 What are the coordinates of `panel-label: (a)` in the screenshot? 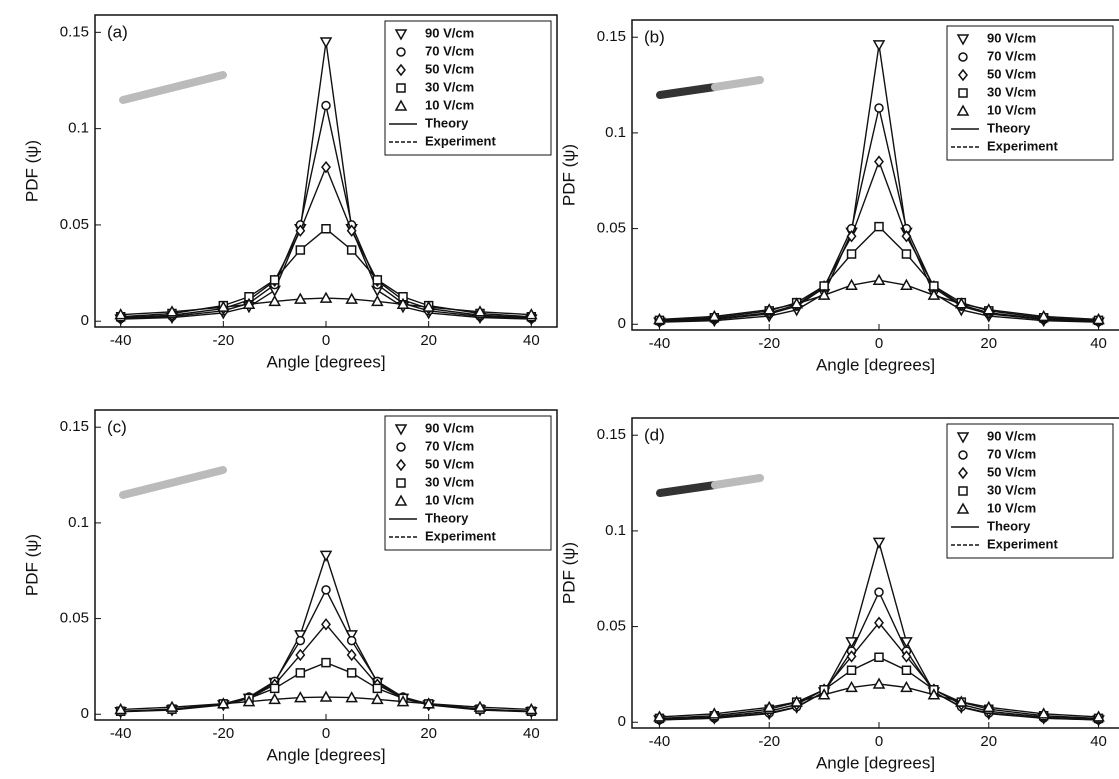 It's located at (117, 31).